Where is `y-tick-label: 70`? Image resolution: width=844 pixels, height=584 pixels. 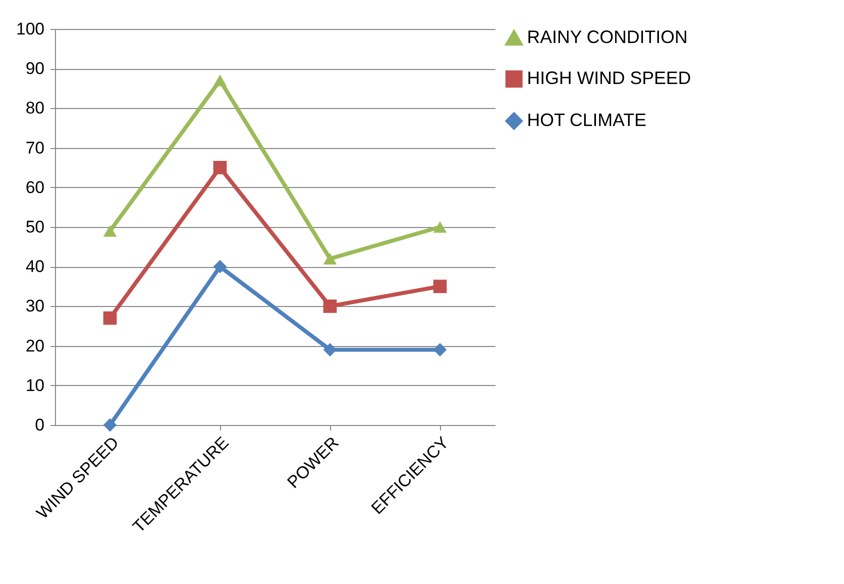 y-tick-label: 70 is located at coordinates (35, 148).